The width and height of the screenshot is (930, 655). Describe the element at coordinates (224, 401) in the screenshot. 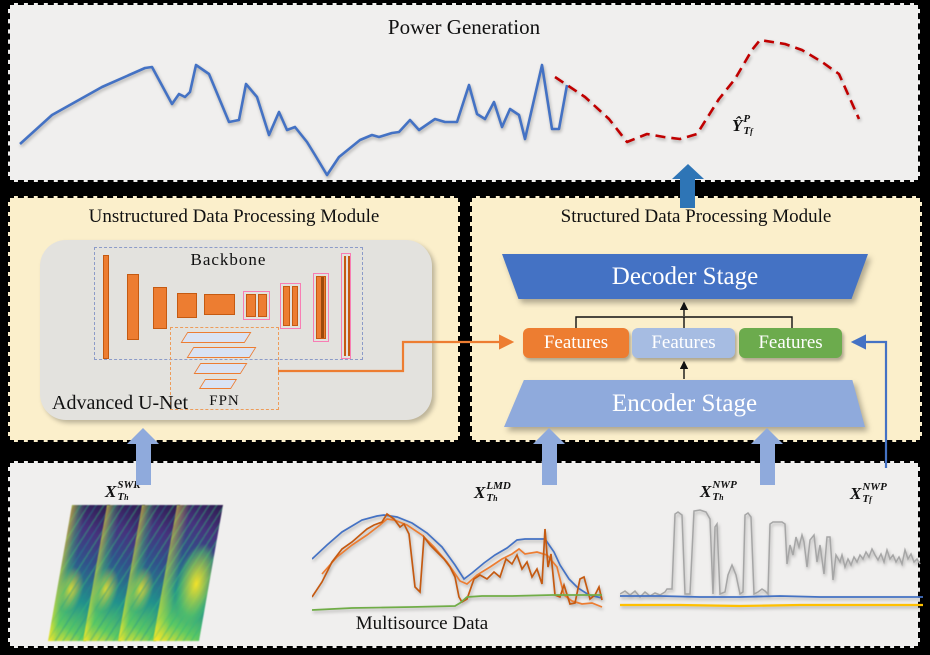

I see `fpn-label: FPN` at that location.